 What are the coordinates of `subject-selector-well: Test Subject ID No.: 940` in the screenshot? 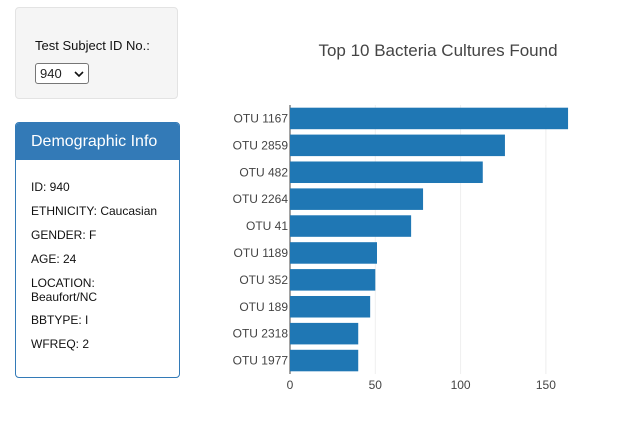 It's located at (96, 53).